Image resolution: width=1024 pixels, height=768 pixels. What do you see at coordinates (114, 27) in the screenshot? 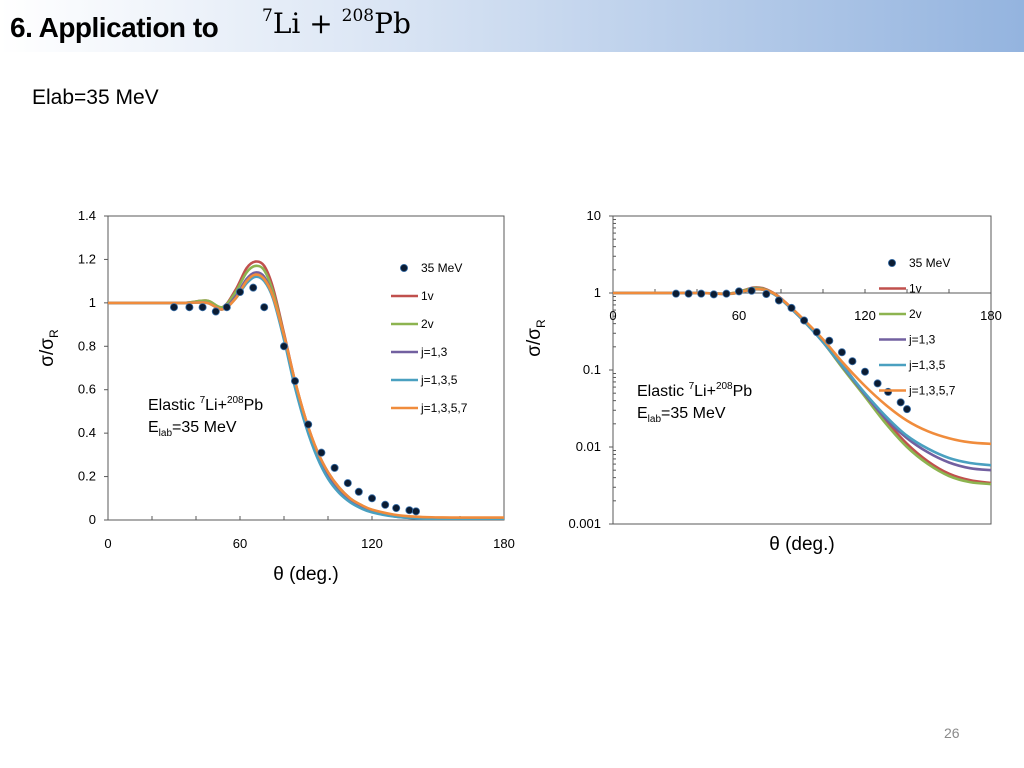
I see `slide-title: 6. Application to` at bounding box center [114, 27].